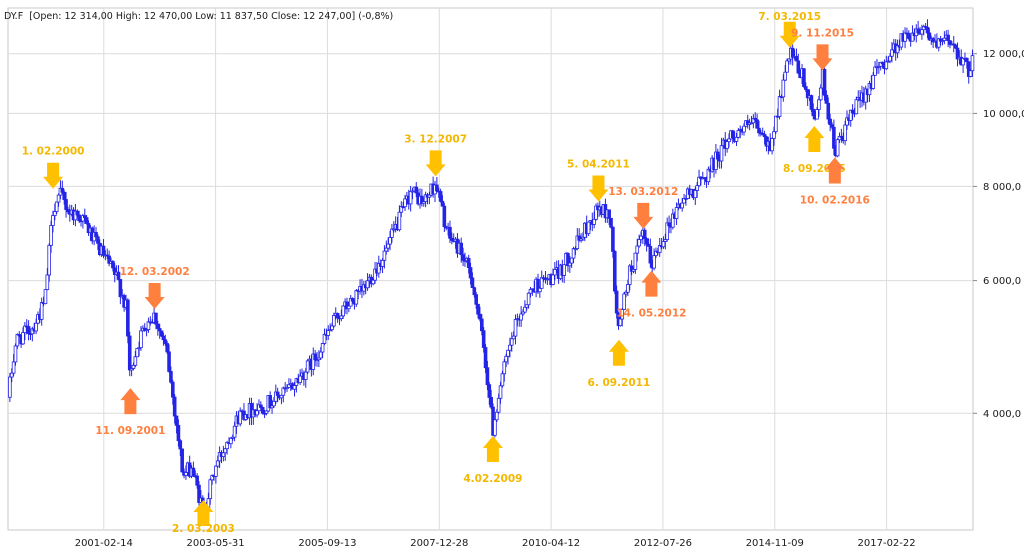  Describe the element at coordinates (53, 167) in the screenshot. I see `annotation: 1. 02.2000` at that location.